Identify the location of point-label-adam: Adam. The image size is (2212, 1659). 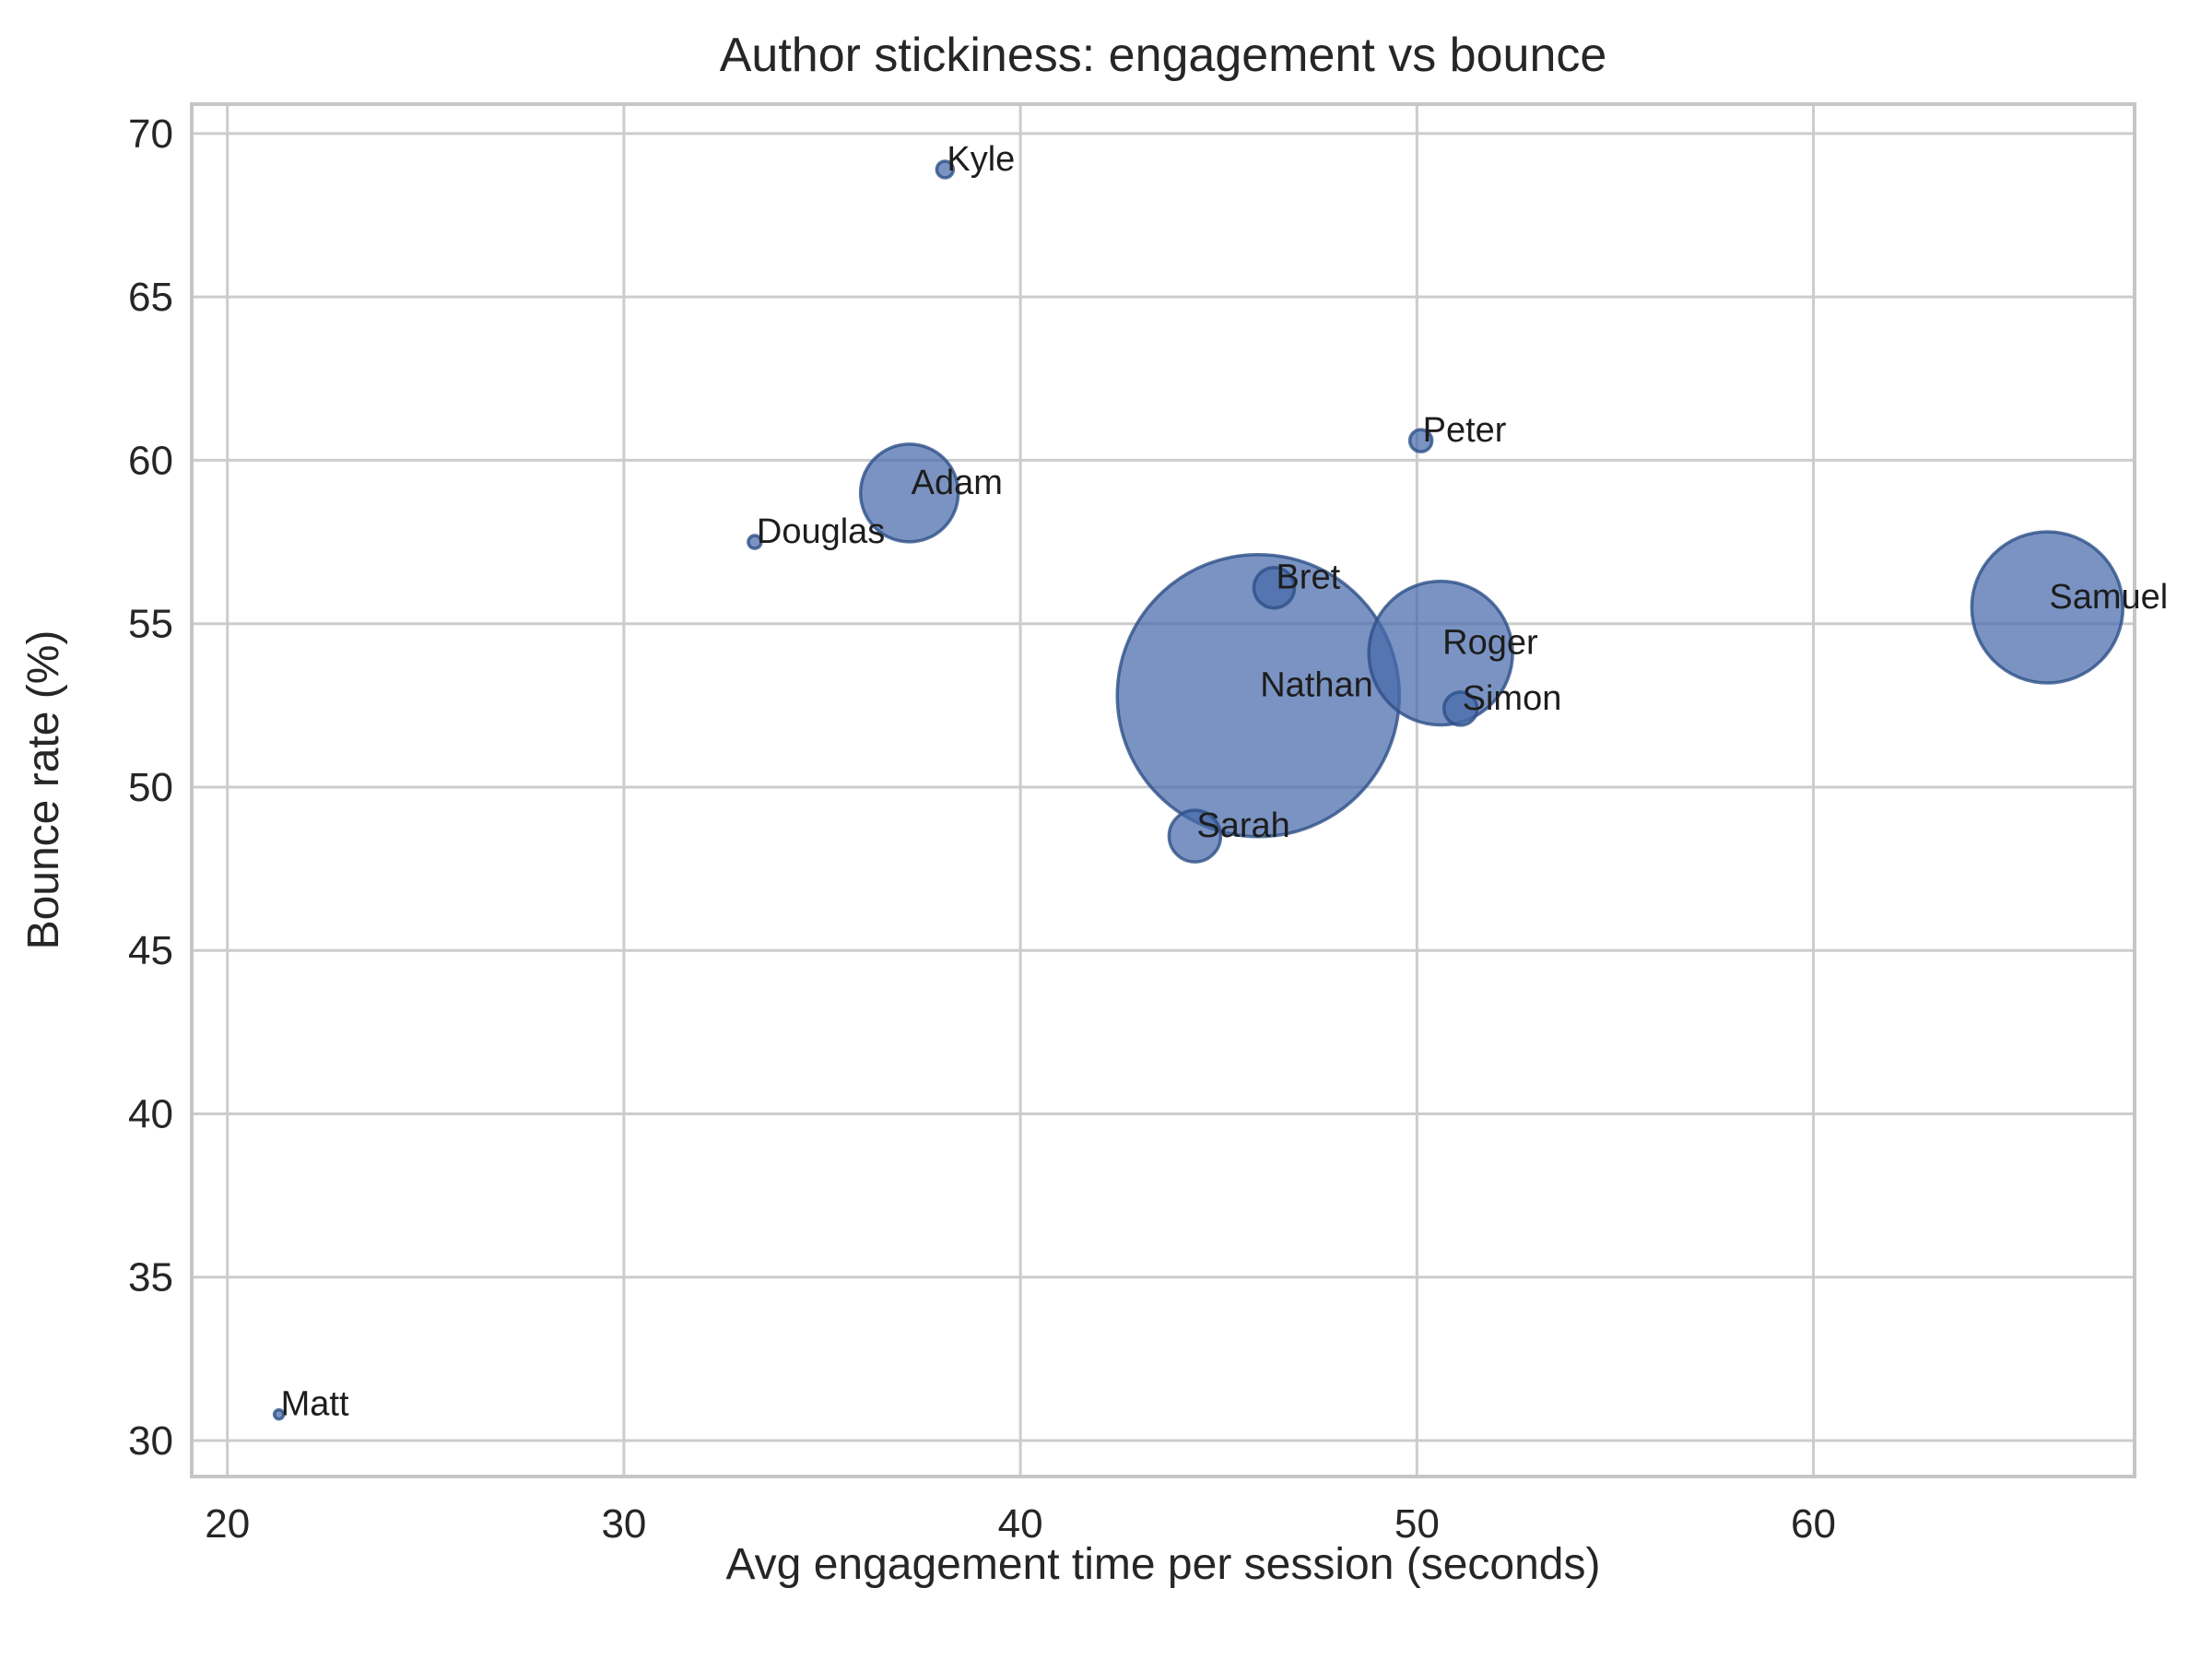
(957, 483).